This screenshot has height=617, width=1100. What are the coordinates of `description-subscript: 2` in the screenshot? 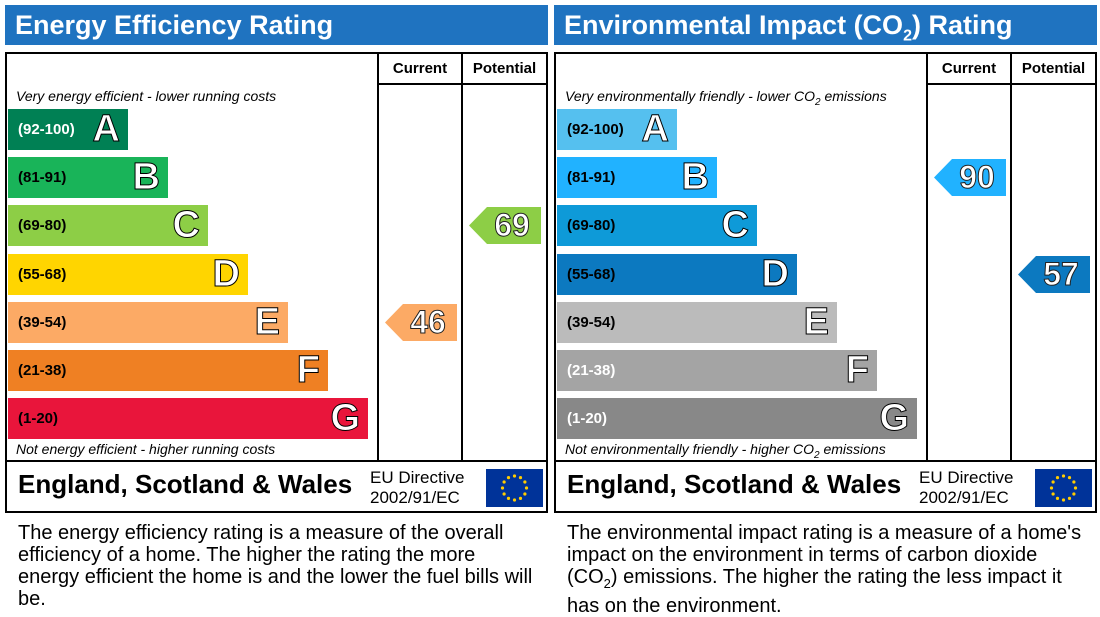 It's located at (607, 583).